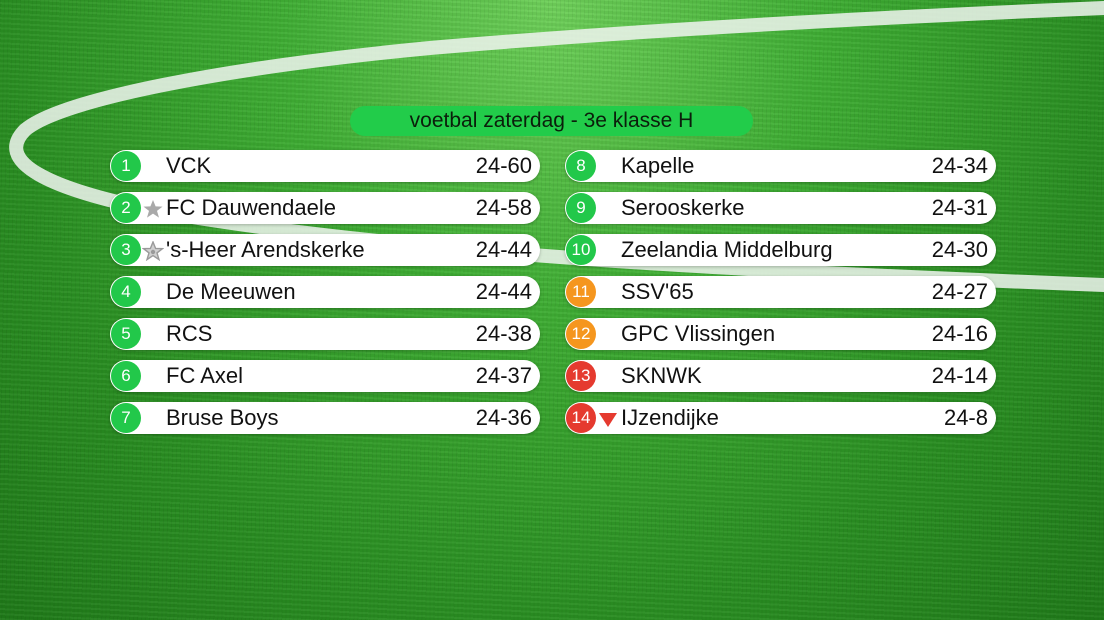  What do you see at coordinates (657, 291) in the screenshot?
I see `team-name: SSV'65` at bounding box center [657, 291].